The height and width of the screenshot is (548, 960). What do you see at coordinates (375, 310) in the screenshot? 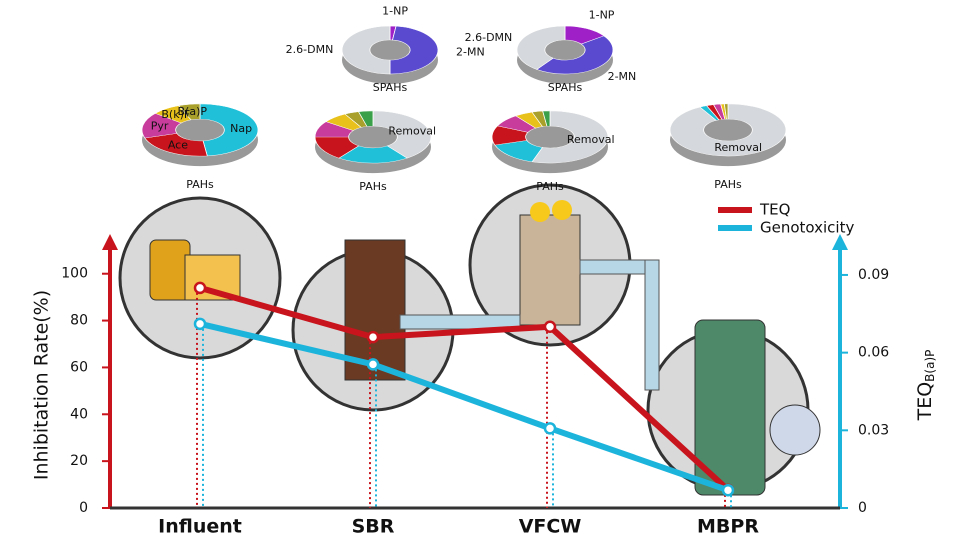
I see `sbr-reactor` at bounding box center [375, 310].